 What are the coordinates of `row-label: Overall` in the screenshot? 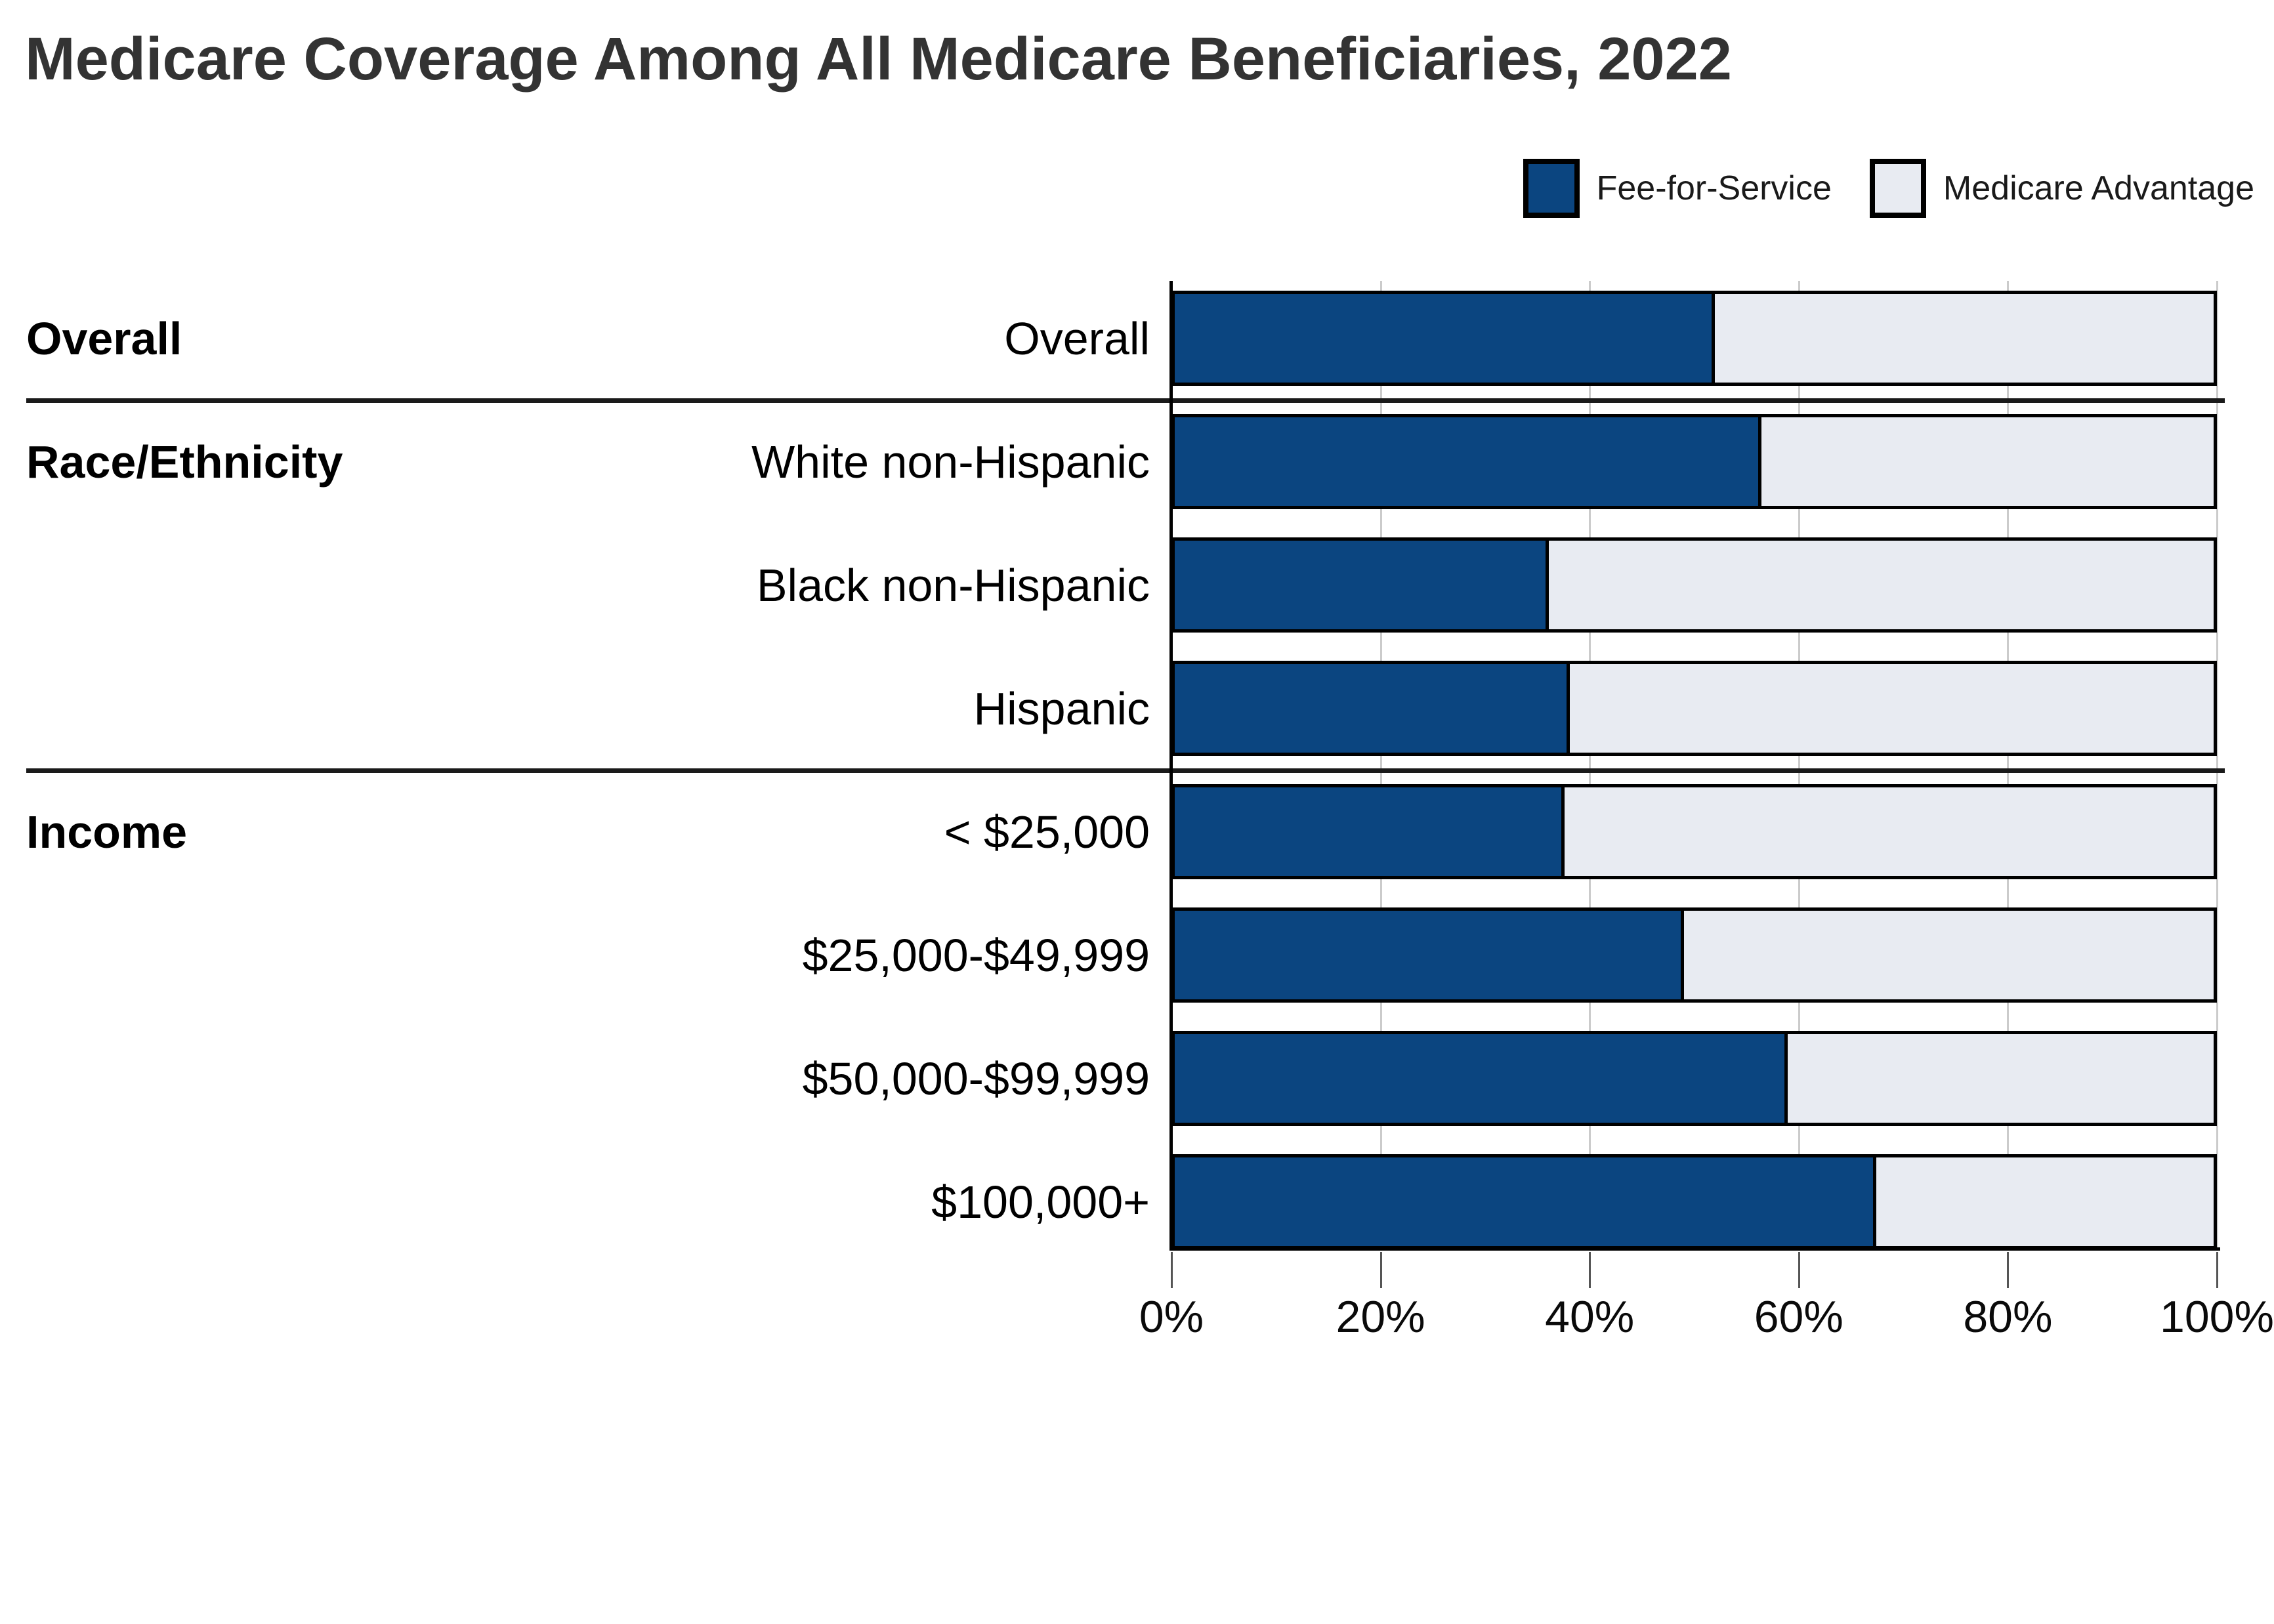 It's located at (1077, 338).